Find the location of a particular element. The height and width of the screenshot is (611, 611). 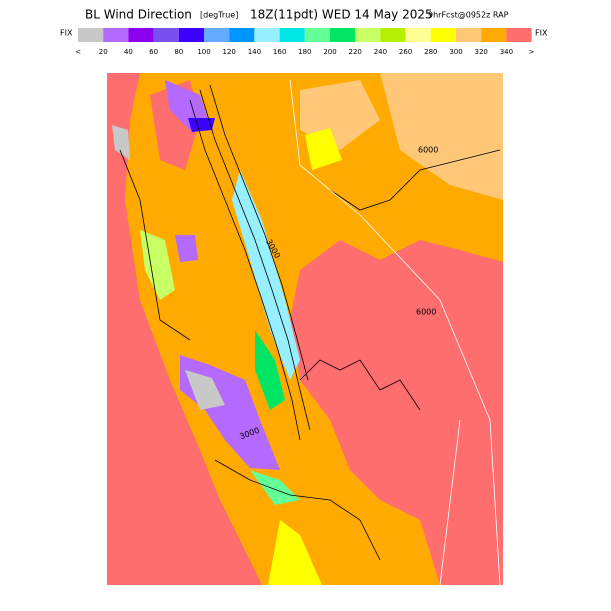

colorbar-label: 280 is located at coordinates (430, 52).